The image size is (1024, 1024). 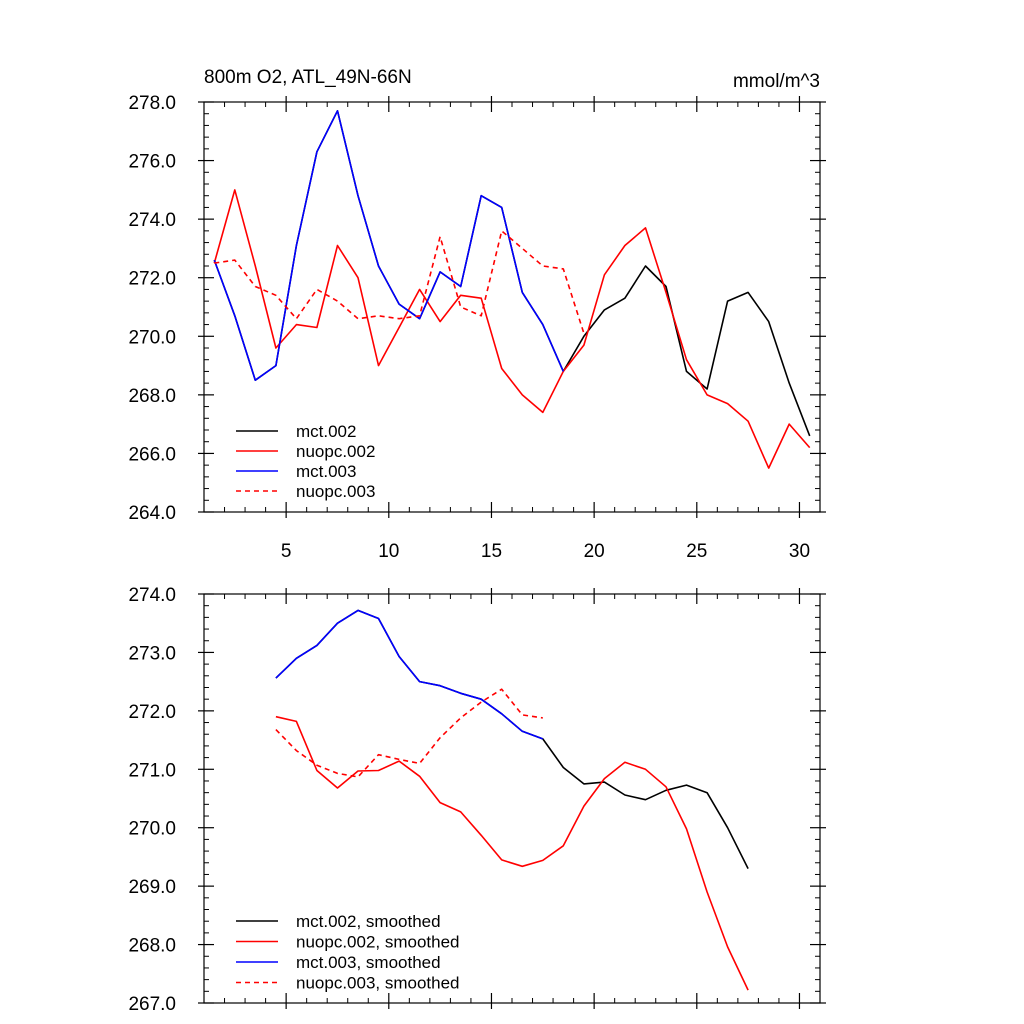 I want to click on chart-title: 800m O2, ATL_49N-66N, so click(x=308, y=77).